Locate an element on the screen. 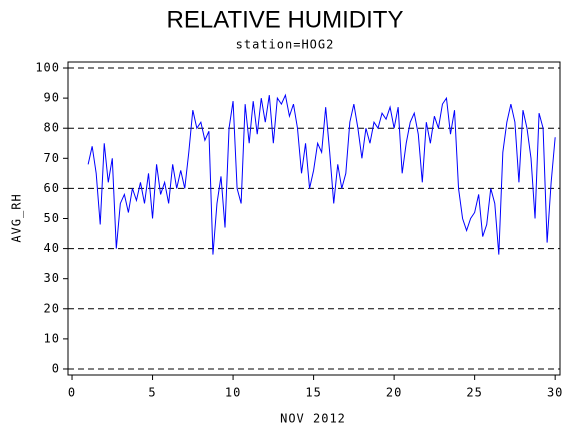 The width and height of the screenshot is (570, 430). y-tick-label: 10 is located at coordinates (52, 338).